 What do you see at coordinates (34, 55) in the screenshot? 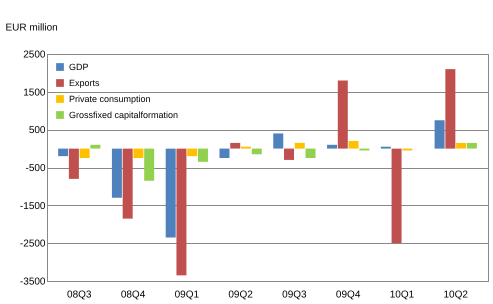
I see `y-tick-label: 2500` at bounding box center [34, 55].